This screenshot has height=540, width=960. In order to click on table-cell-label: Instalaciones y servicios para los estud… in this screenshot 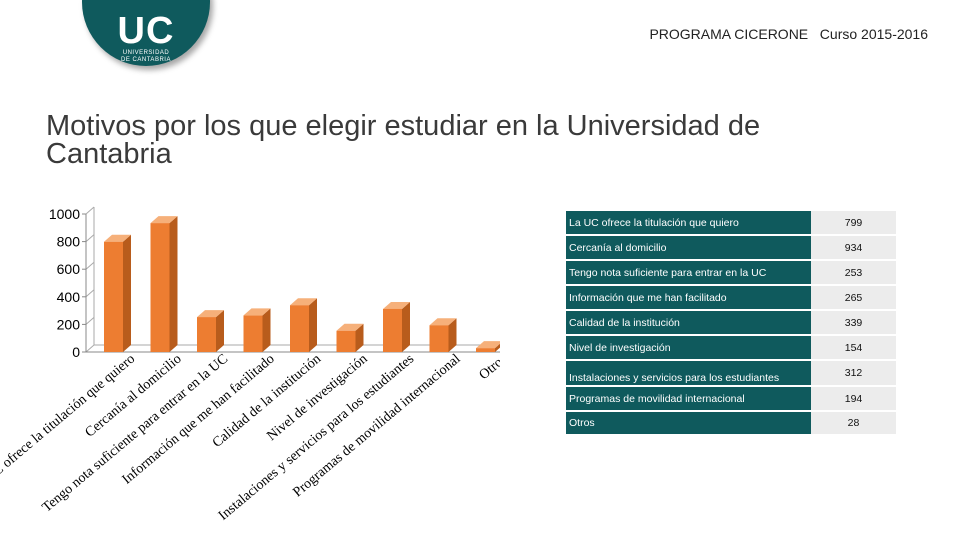, I will do `click(688, 373)`.